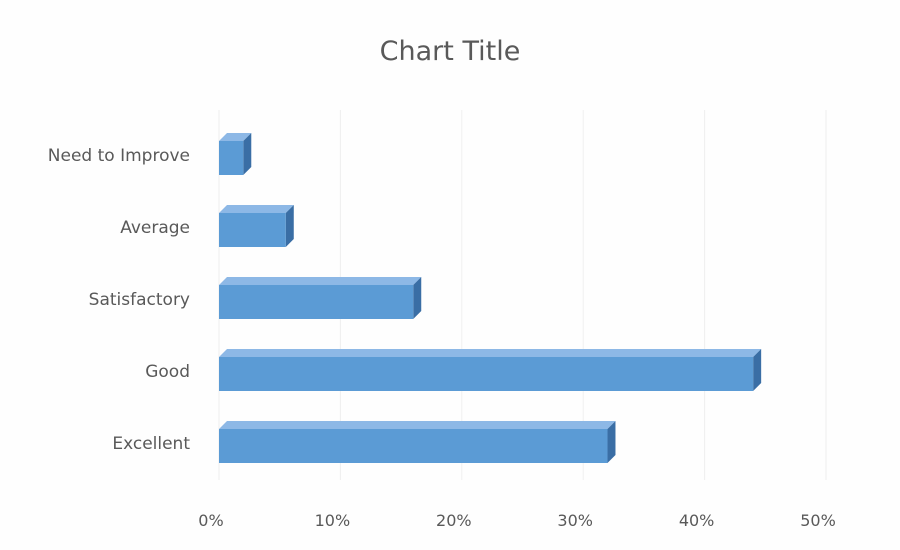  I want to click on x-tick-label: 0%, so click(210, 520).